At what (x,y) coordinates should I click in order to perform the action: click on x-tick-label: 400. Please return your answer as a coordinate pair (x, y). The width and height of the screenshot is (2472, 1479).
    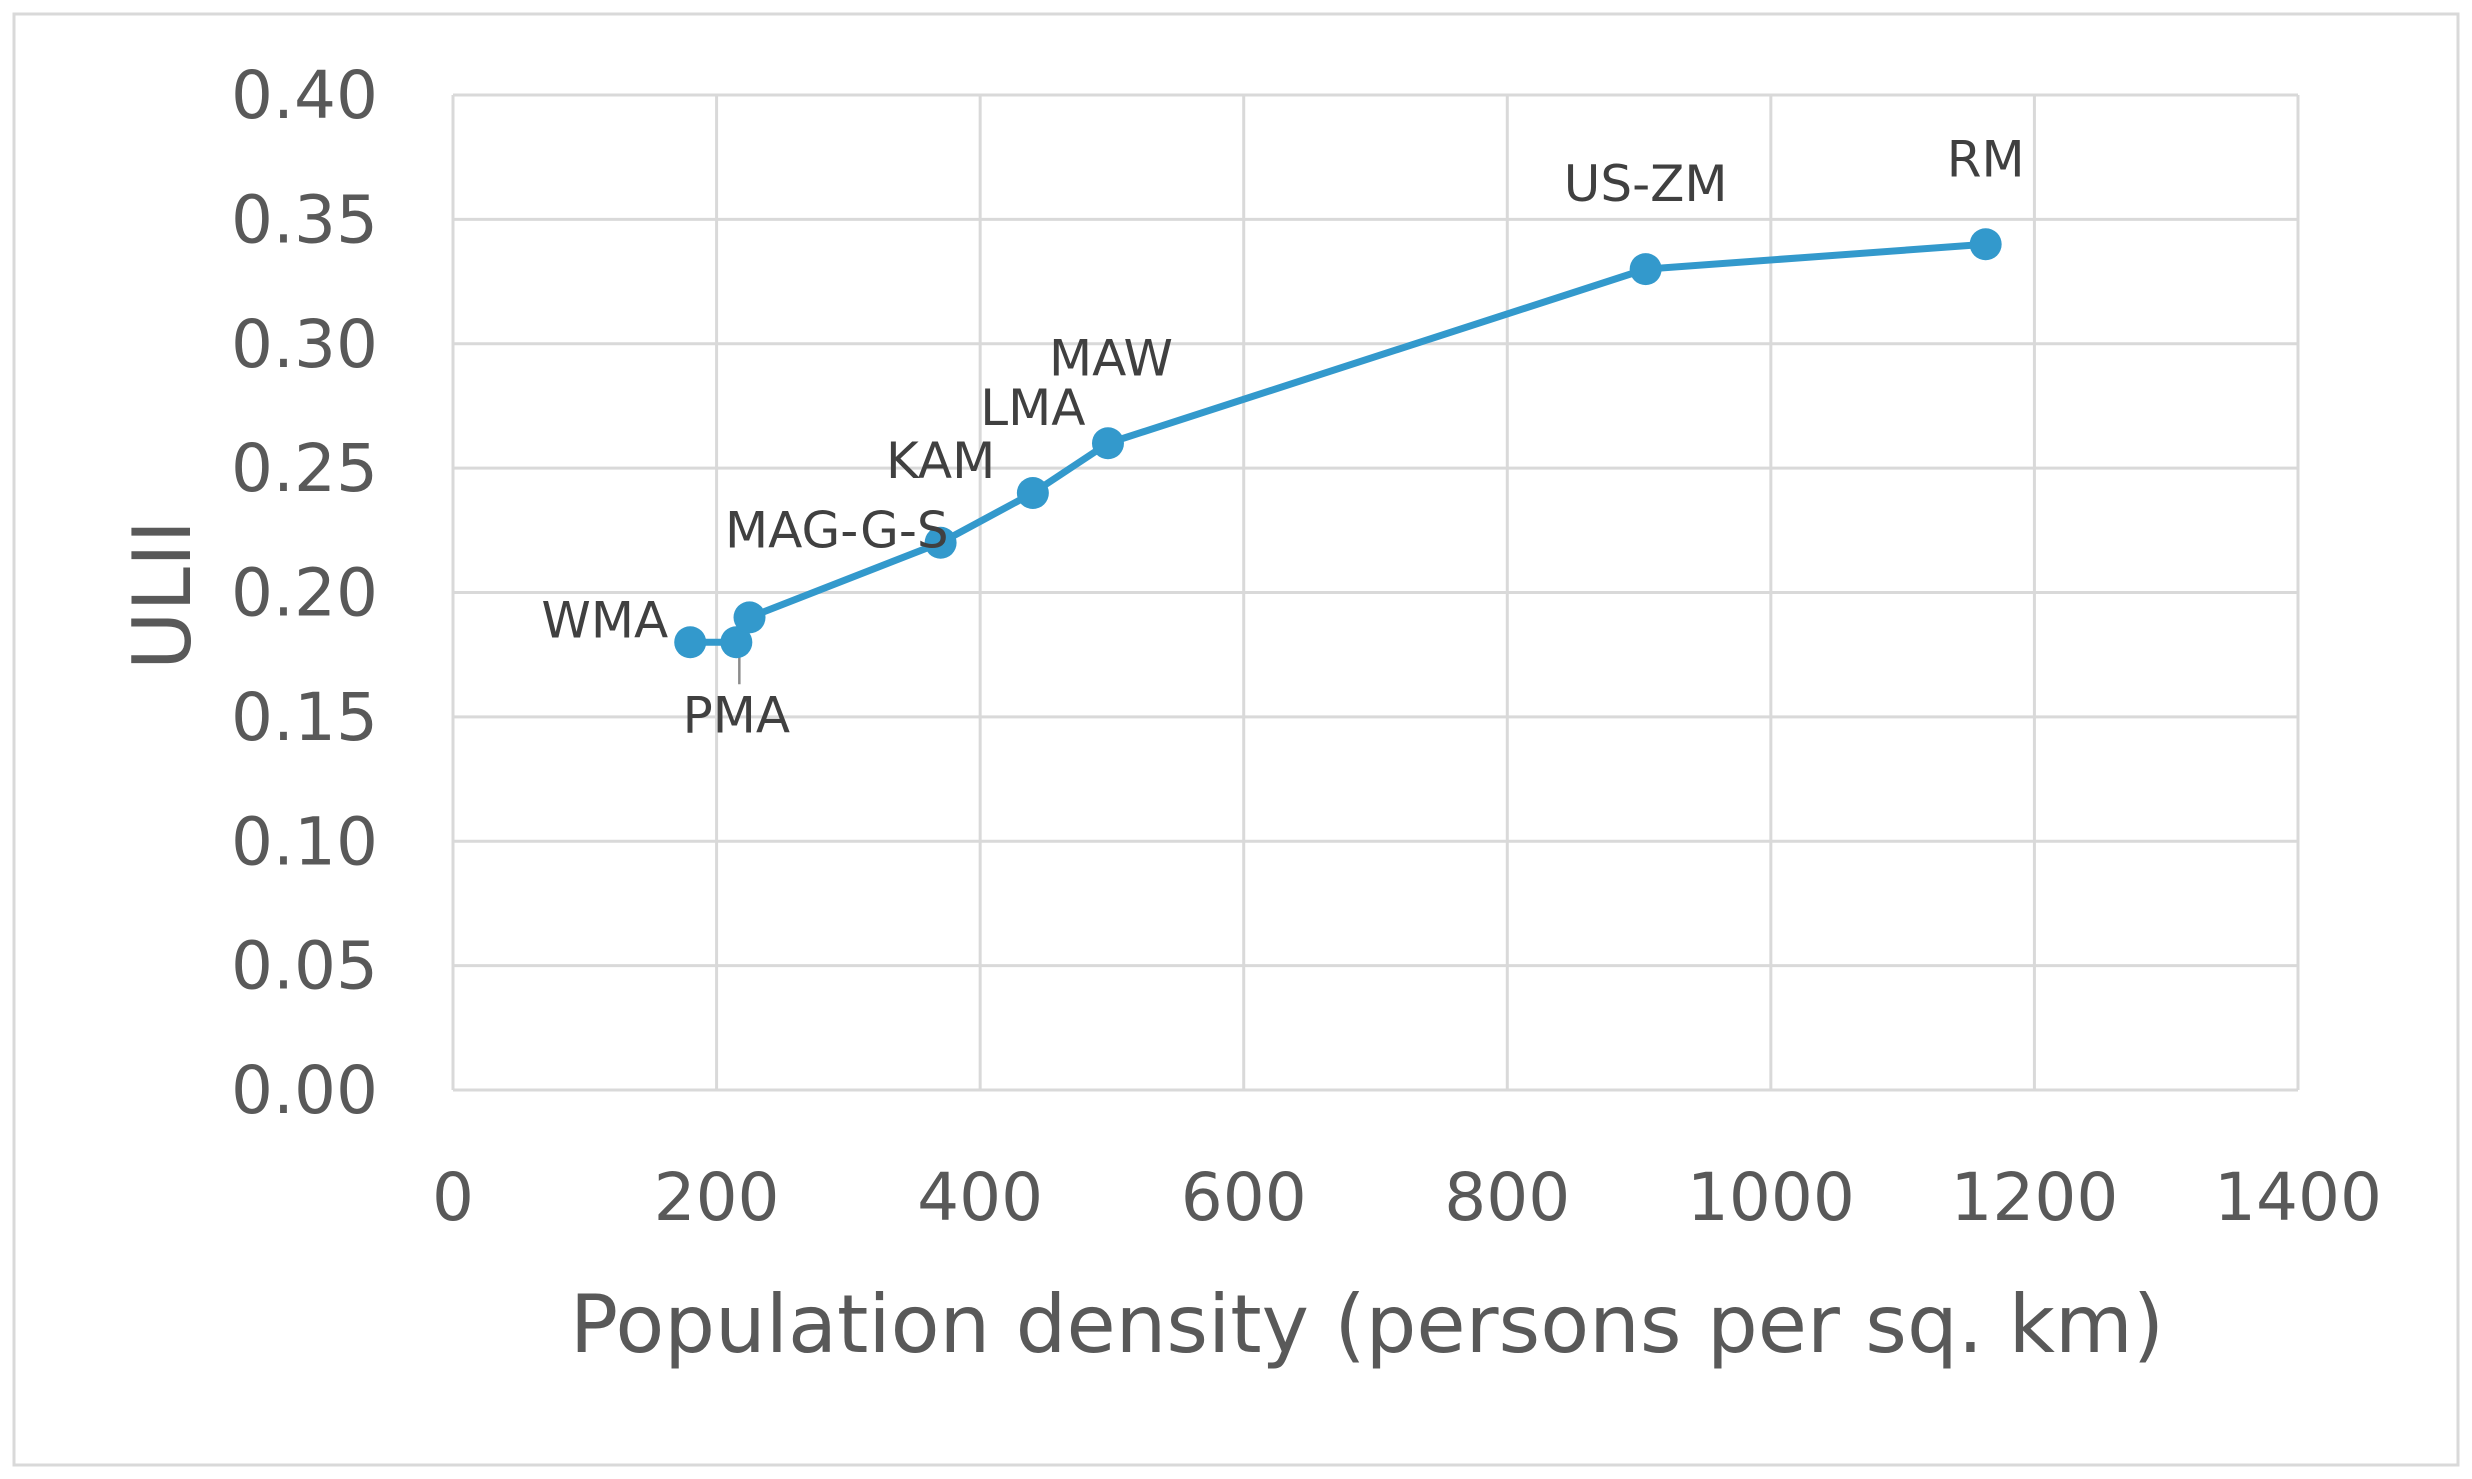
    Looking at the image, I should click on (980, 1197).